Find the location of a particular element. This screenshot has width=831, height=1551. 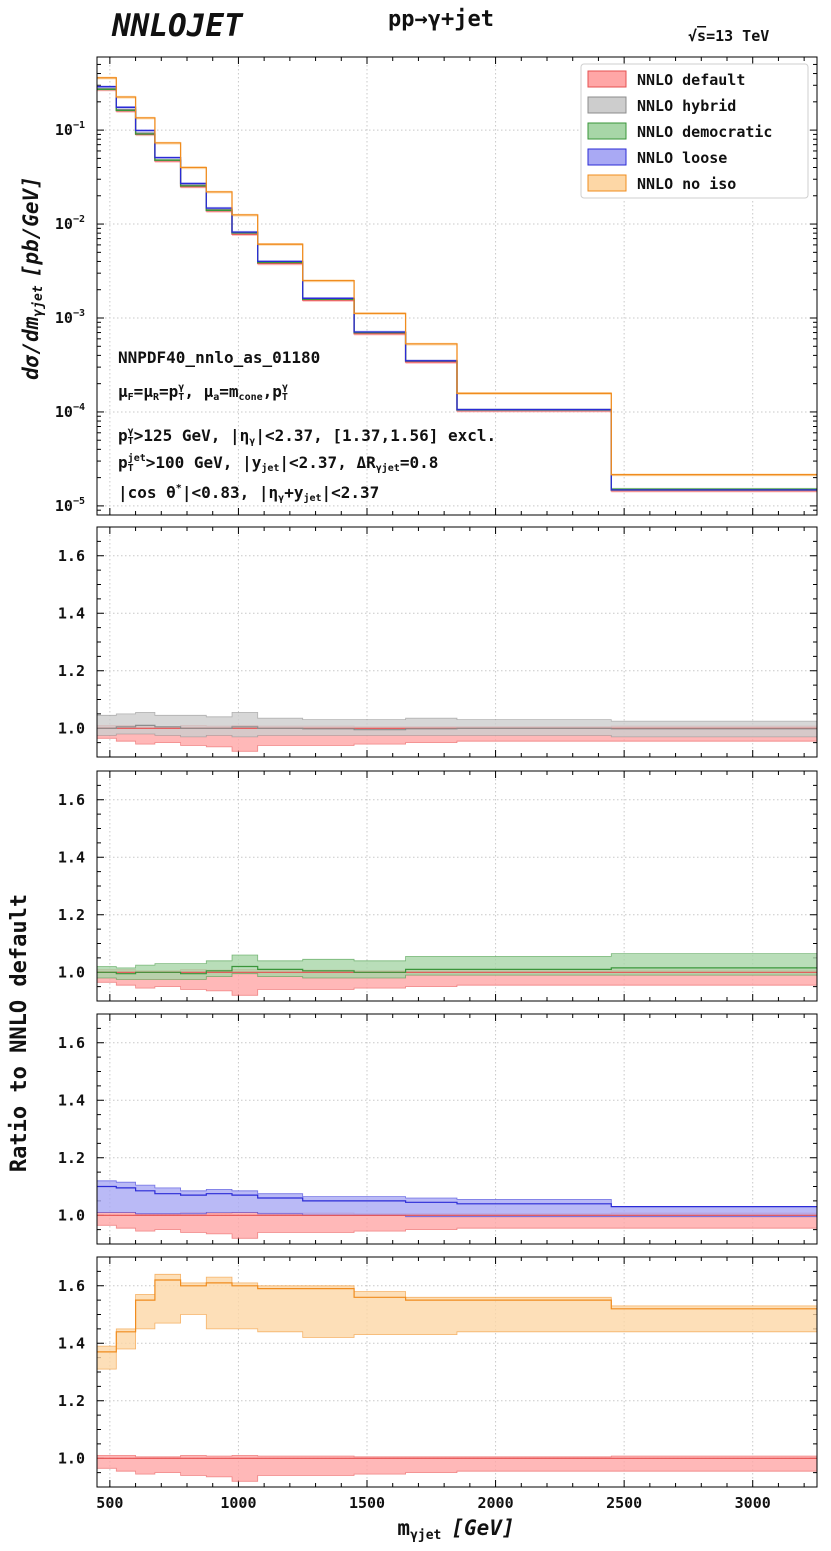

legend-label-democratic: NNLO democratic is located at coordinates (704, 132).